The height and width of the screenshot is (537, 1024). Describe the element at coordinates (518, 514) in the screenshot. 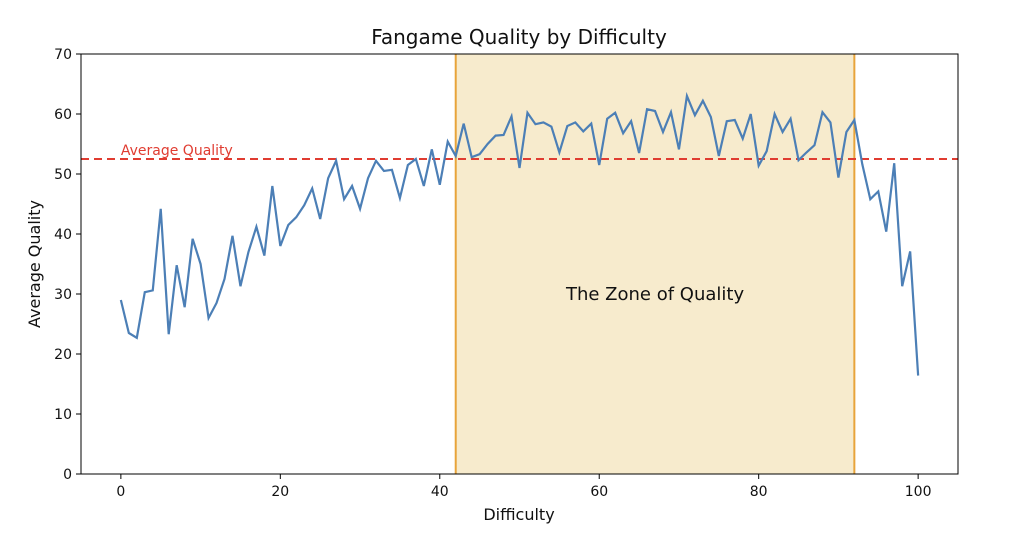

I see `x-axis-label: Difficulty` at that location.